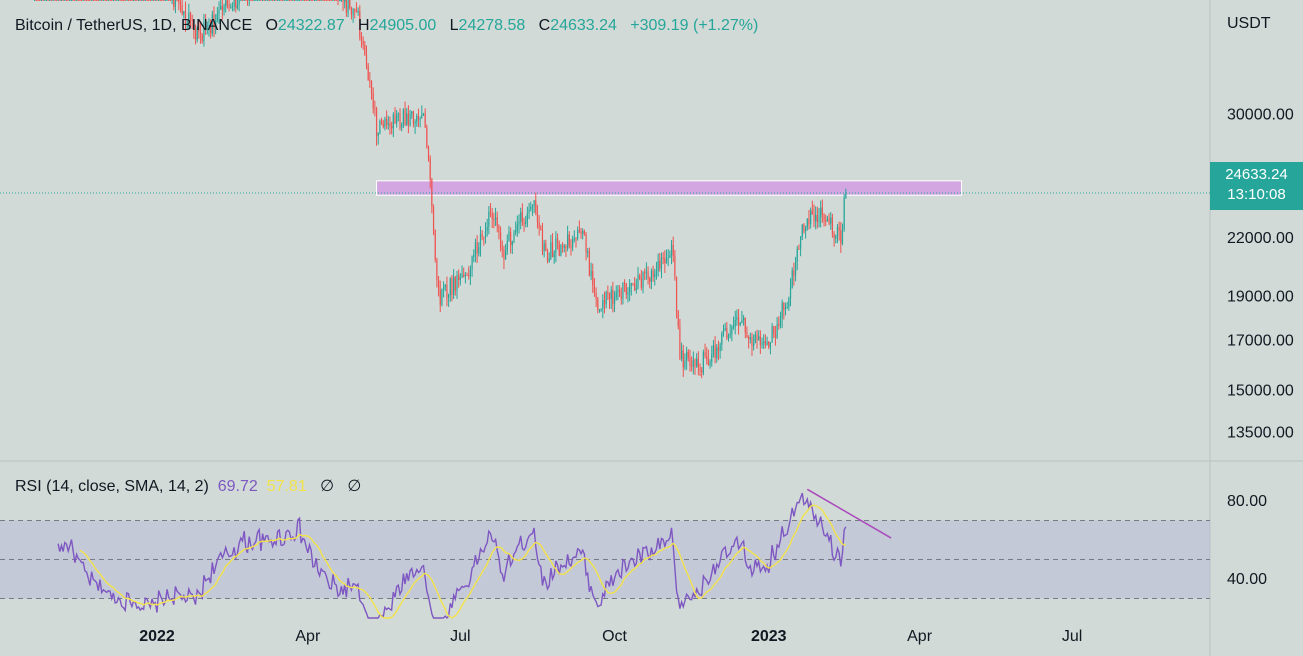  What do you see at coordinates (452, 556) in the screenshot?
I see `rsi-line` at bounding box center [452, 556].